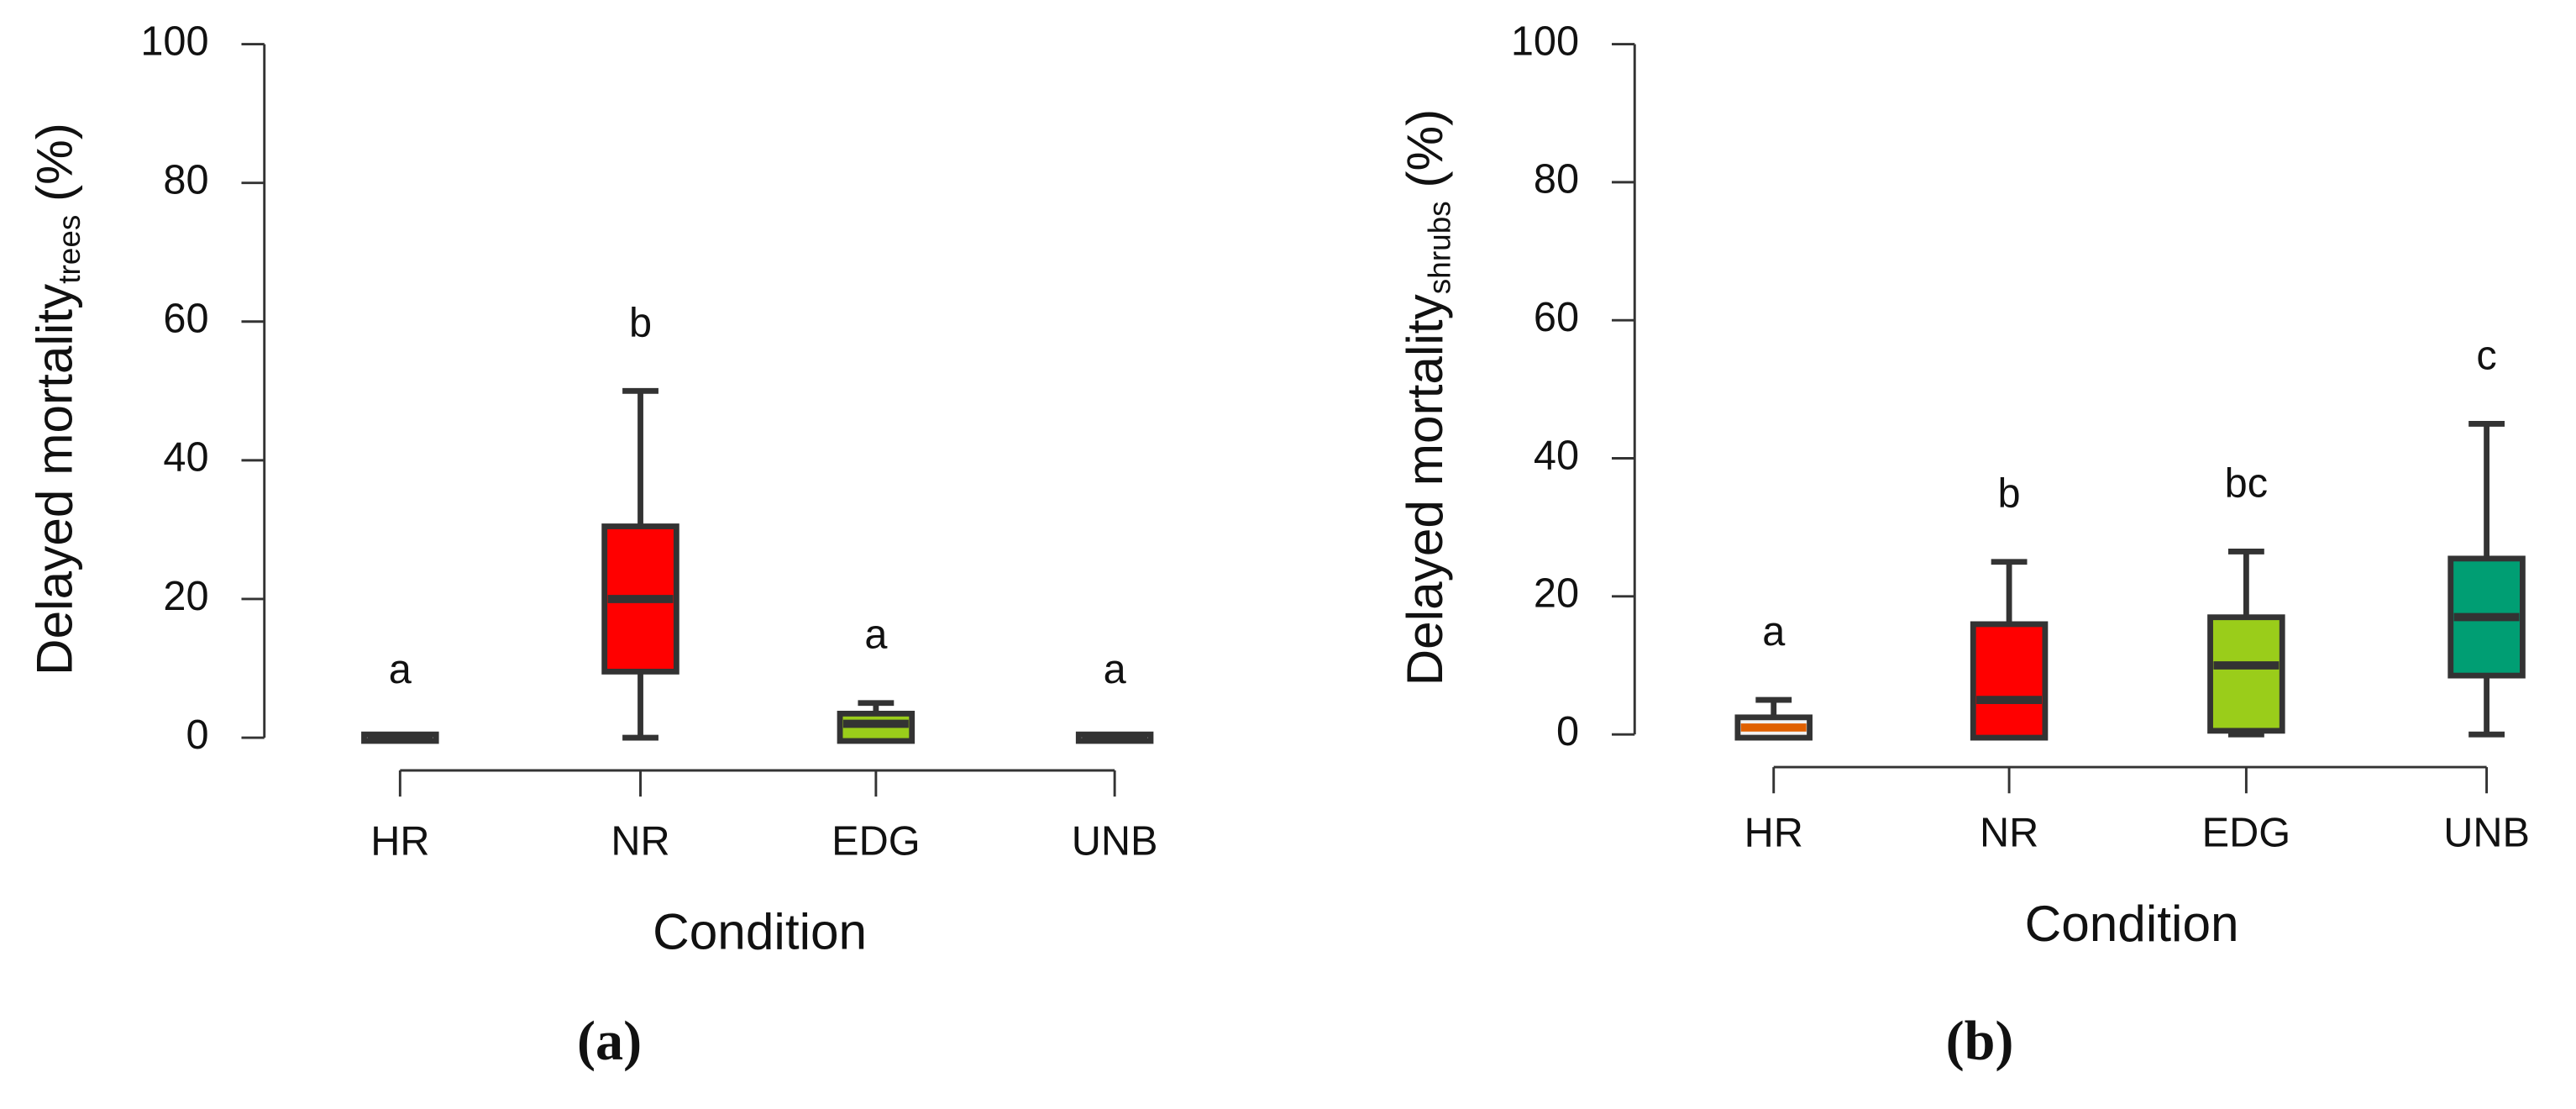 The image size is (2576, 1109). Describe the element at coordinates (1439, 247) in the screenshot. I see `y-label-sub: shrubs` at that location.